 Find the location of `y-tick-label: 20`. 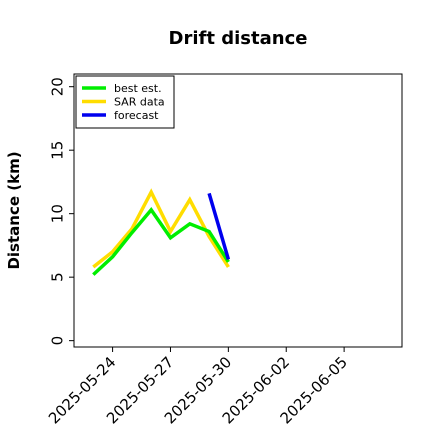

y-tick-label: 20 is located at coordinates (57, 86).